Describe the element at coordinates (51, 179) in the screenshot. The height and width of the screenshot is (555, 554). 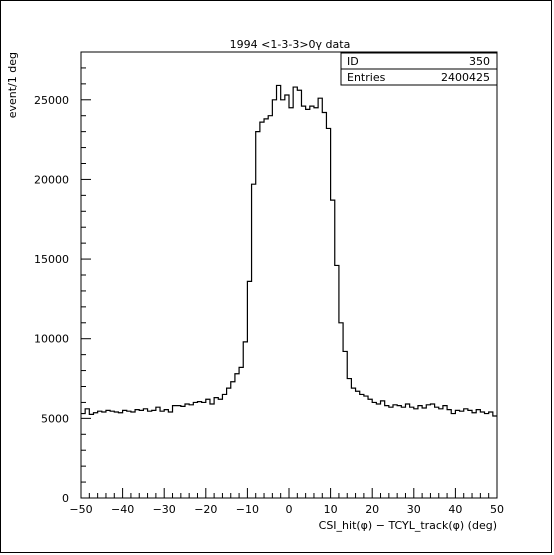
I see `y-tick-label: 20000` at that location.